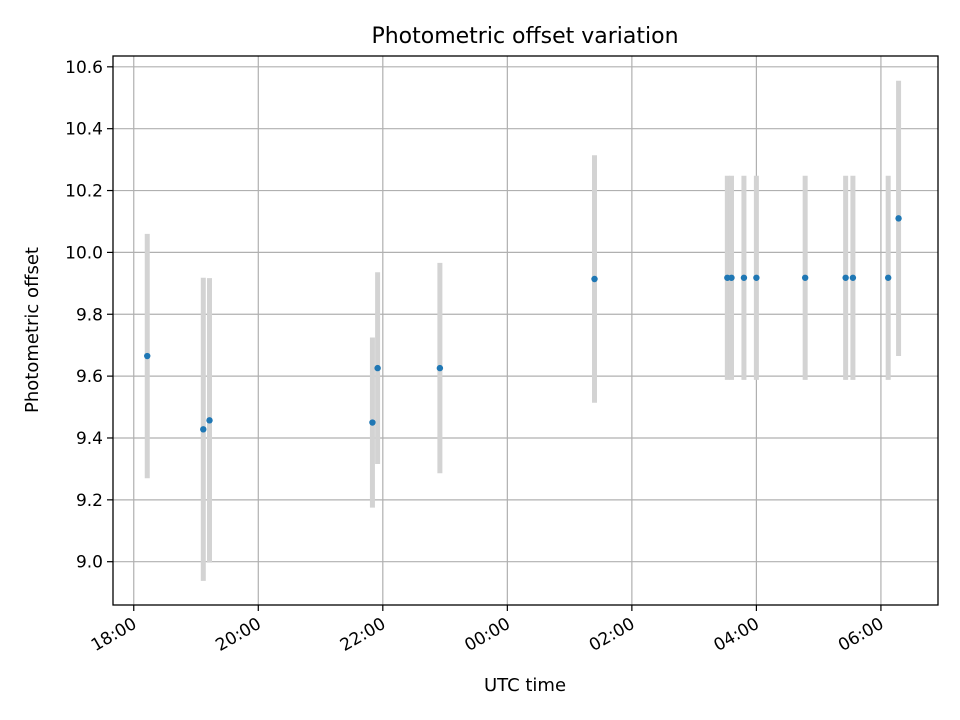  What do you see at coordinates (32, 330) in the screenshot?
I see `y-axis-label: Photometric offset` at bounding box center [32, 330].